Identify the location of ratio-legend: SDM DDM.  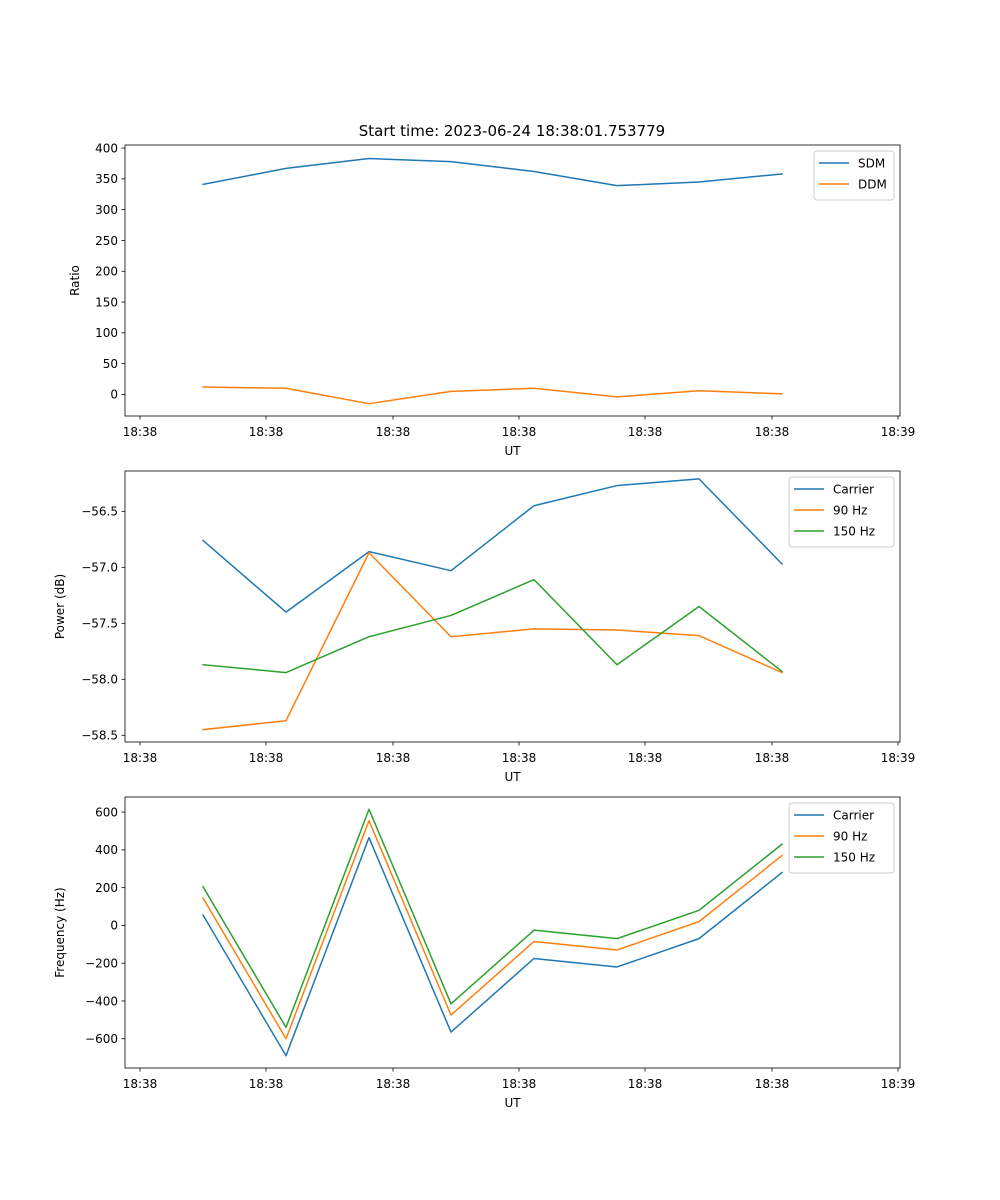
(854, 175).